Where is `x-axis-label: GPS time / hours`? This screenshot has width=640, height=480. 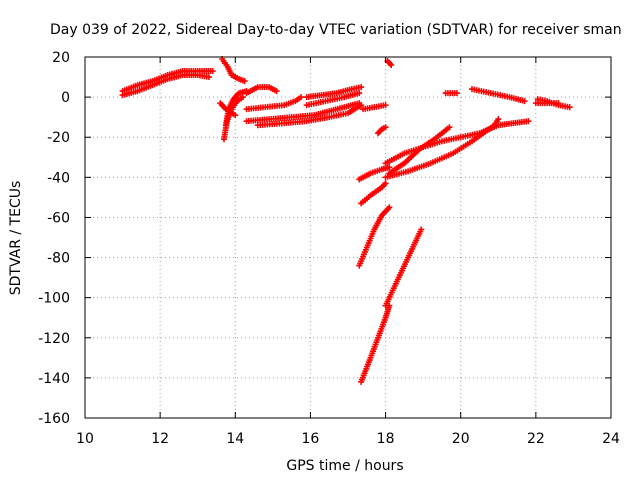
x-axis-label: GPS time / hours is located at coordinates (344, 466).